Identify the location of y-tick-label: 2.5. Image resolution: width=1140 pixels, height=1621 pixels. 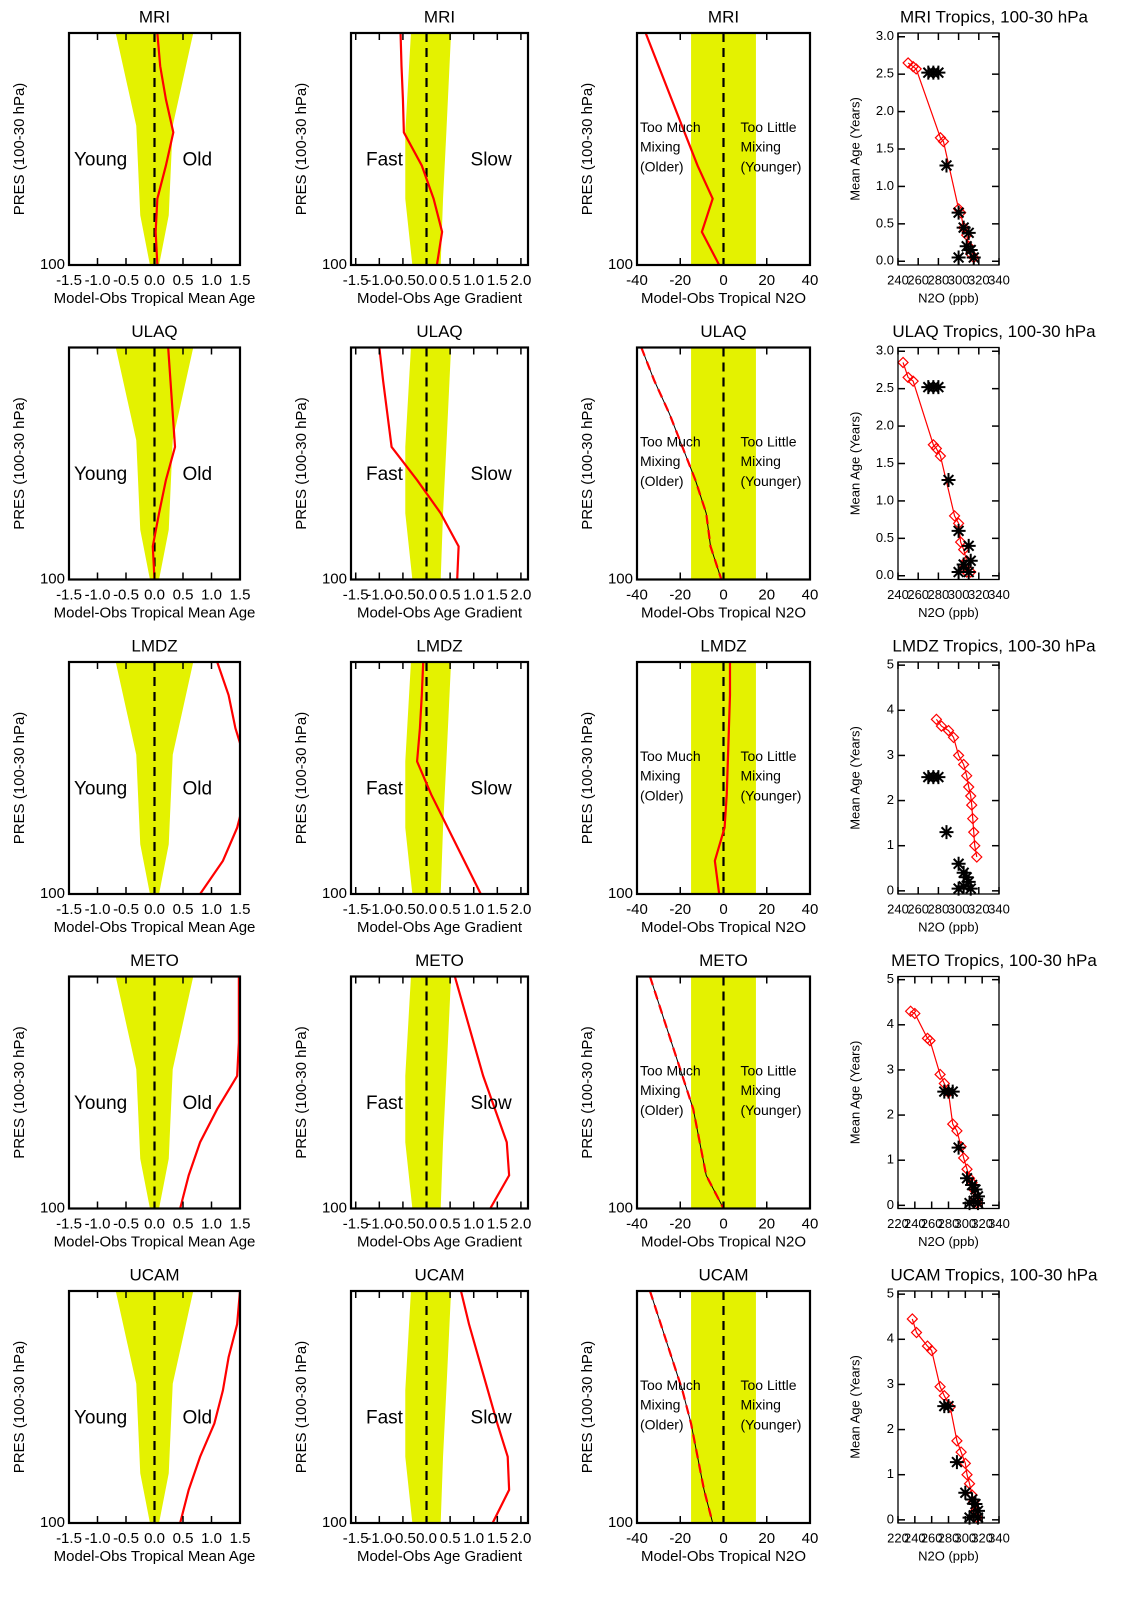
(885, 387).